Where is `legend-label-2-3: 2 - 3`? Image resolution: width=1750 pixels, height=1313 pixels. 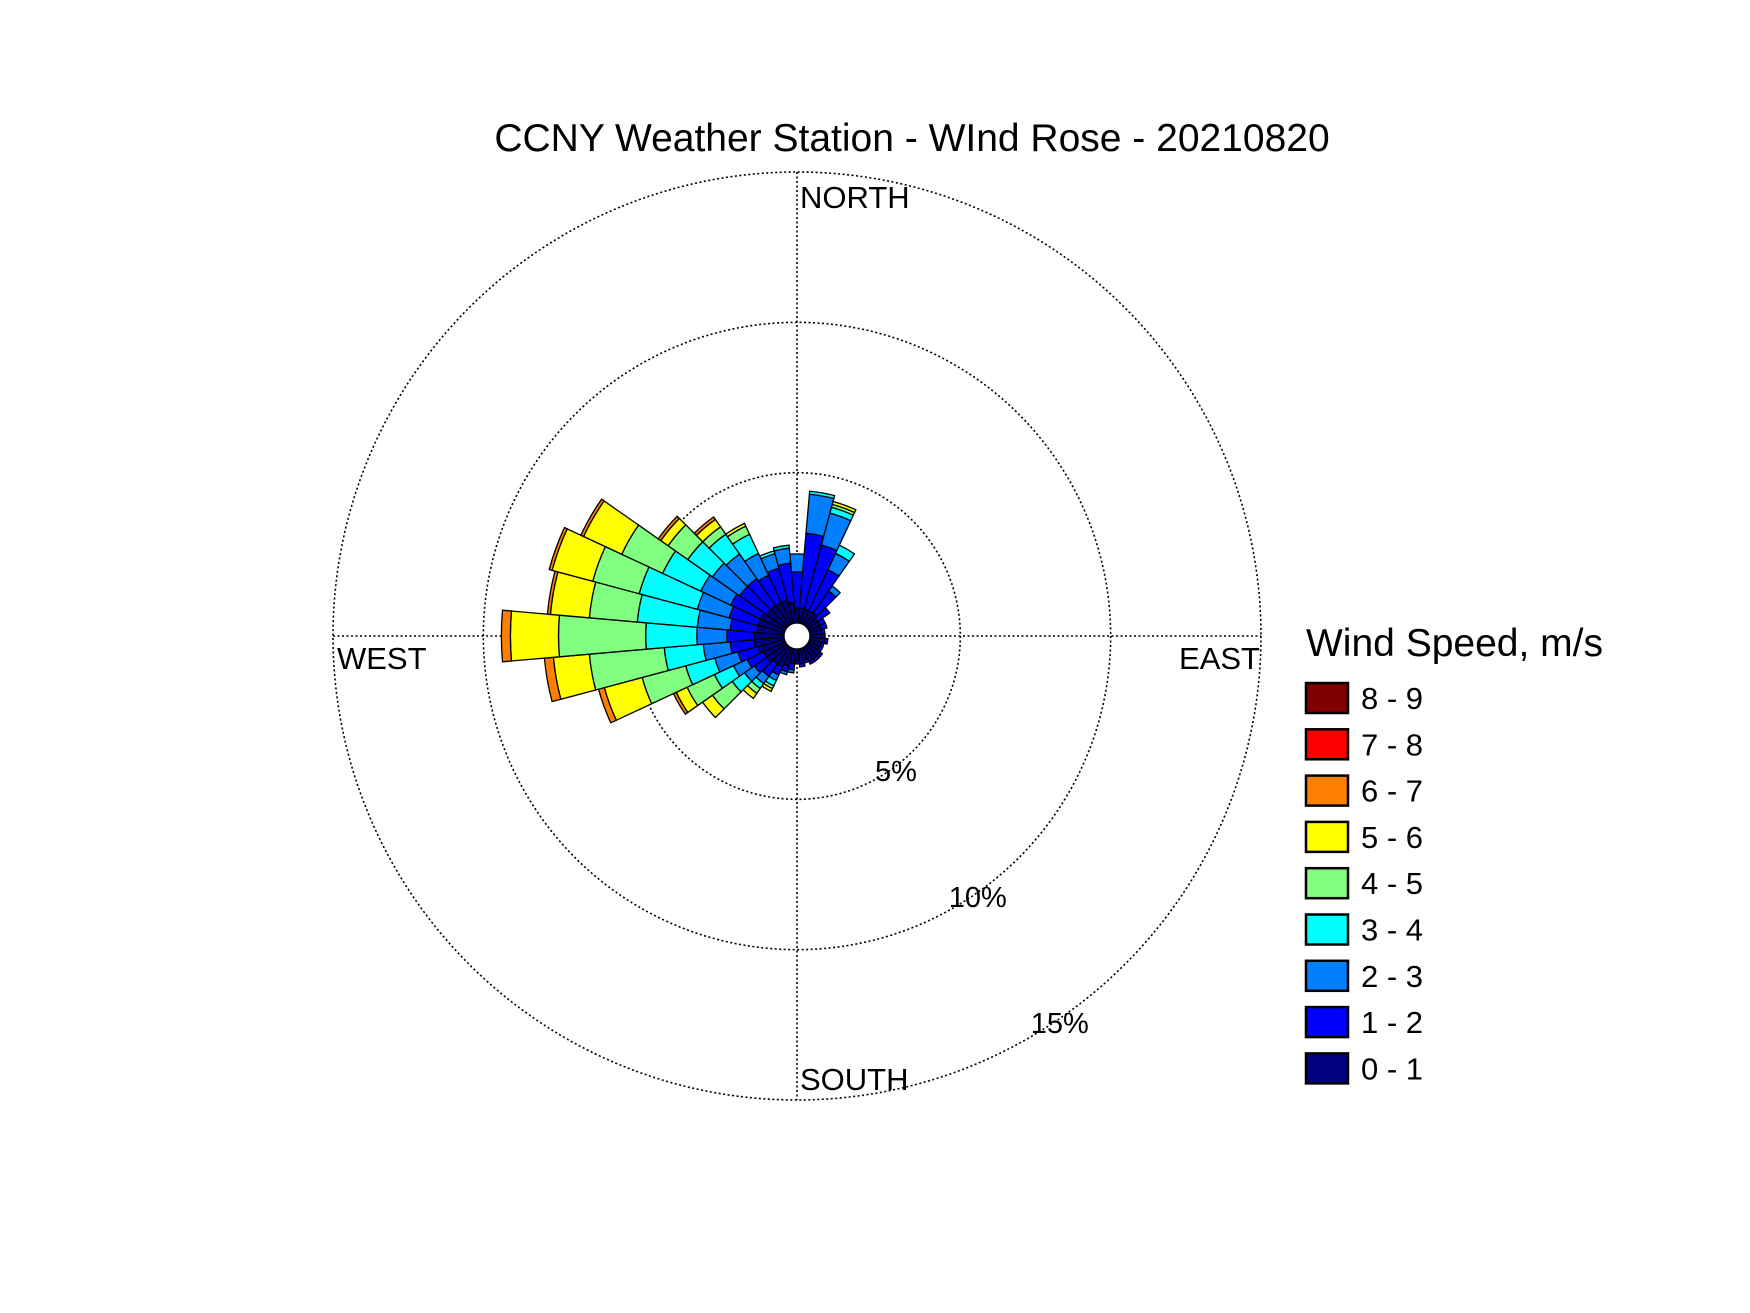
legend-label-2-3: 2 - 3 is located at coordinates (1392, 976).